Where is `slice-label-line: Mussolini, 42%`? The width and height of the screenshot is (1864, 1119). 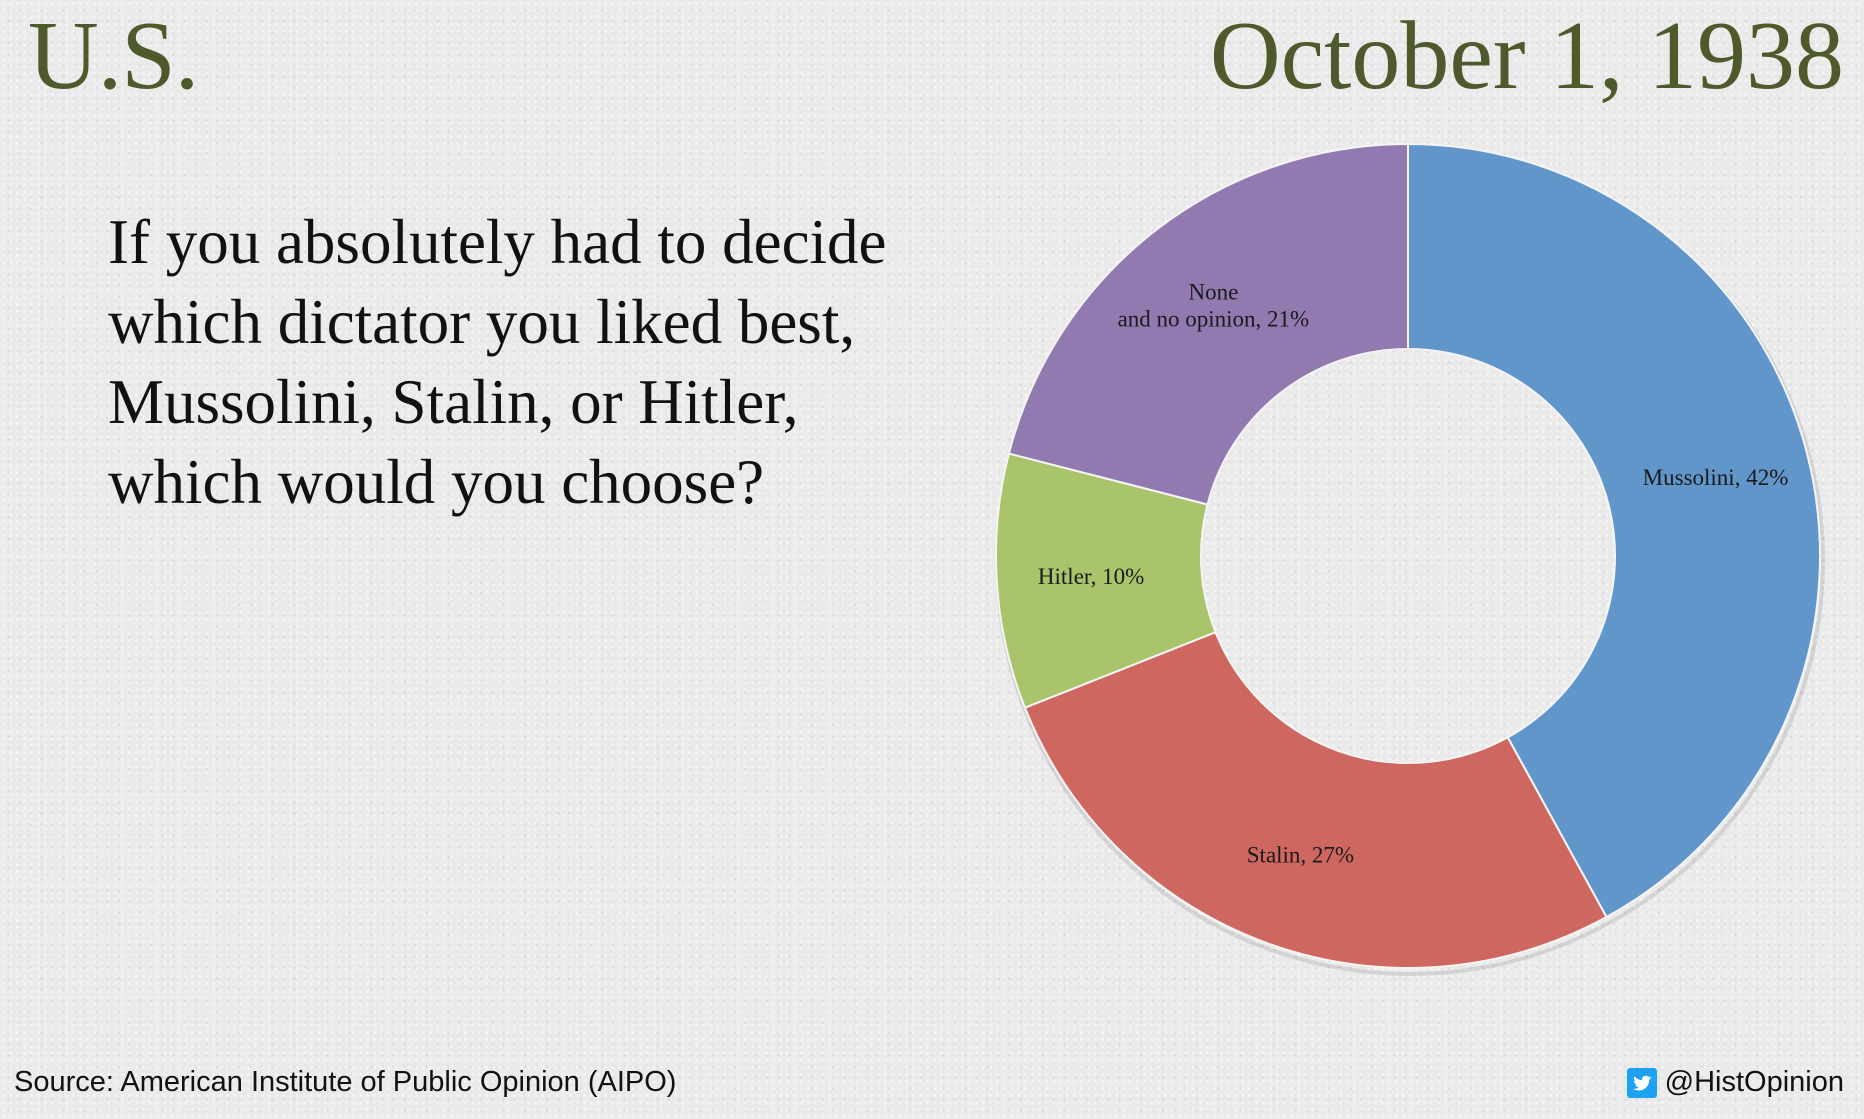
slice-label-line: Mussolini, 42% is located at coordinates (1716, 477).